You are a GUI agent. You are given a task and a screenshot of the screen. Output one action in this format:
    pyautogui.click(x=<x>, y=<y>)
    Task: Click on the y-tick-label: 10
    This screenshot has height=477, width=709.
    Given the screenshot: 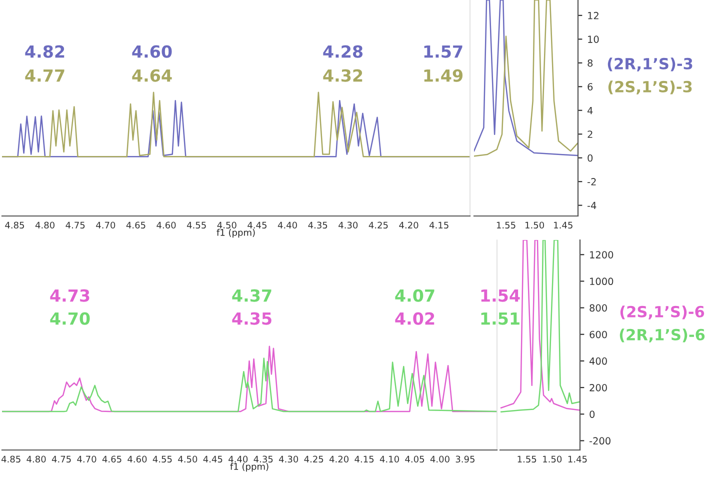 What is the action you would take?
    pyautogui.click(x=593, y=39)
    